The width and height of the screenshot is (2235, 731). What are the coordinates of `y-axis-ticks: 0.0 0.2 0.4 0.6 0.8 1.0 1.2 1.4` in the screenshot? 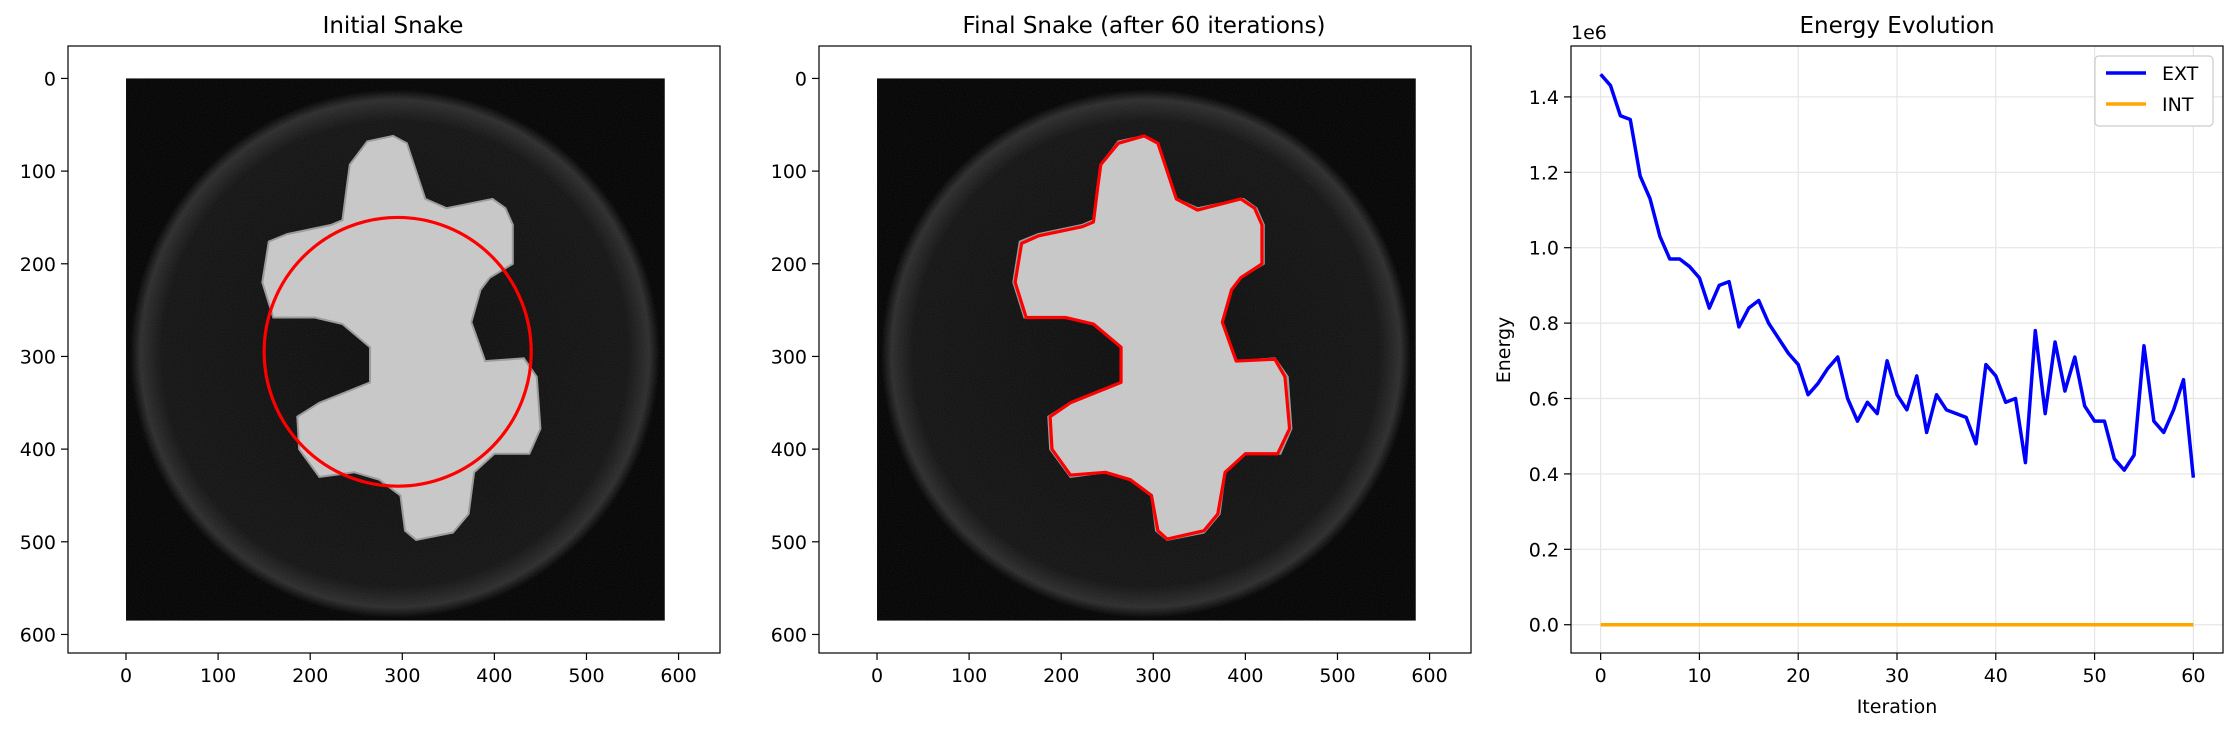 It's located at (1550, 362).